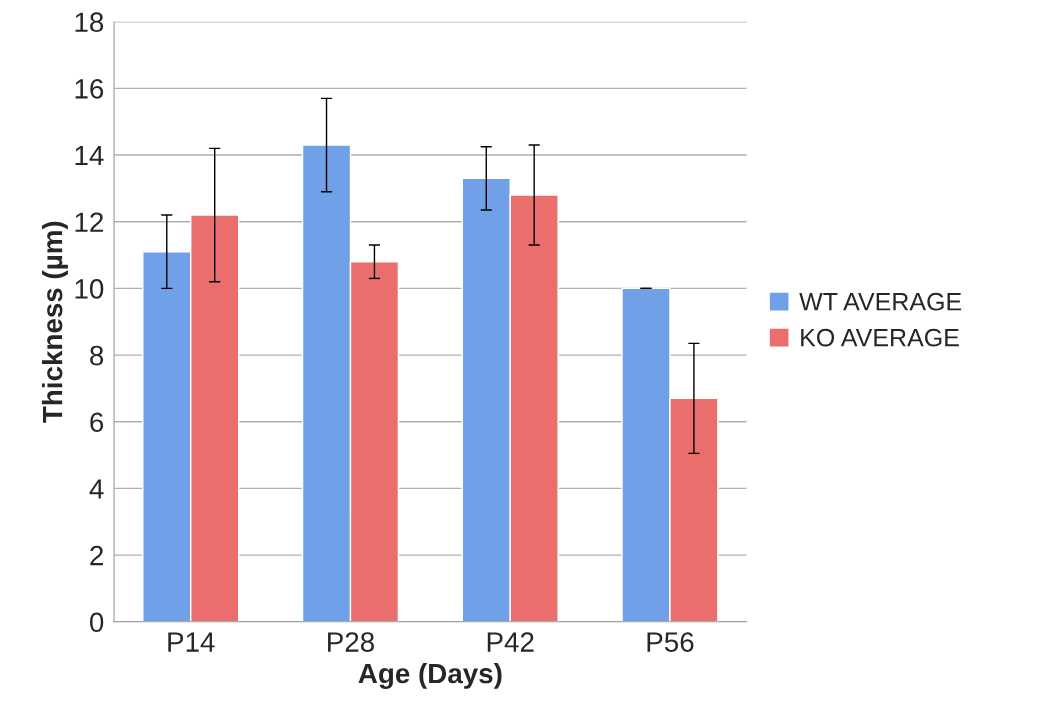 This screenshot has height=723, width=1037. I want to click on y-tick-label: 18, so click(89, 22).